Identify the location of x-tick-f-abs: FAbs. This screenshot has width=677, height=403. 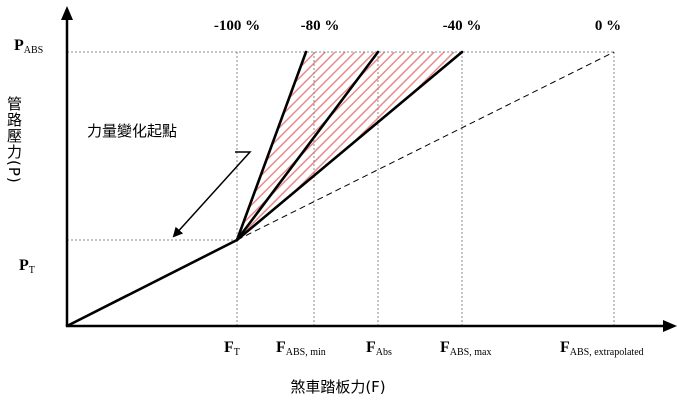
(379, 348).